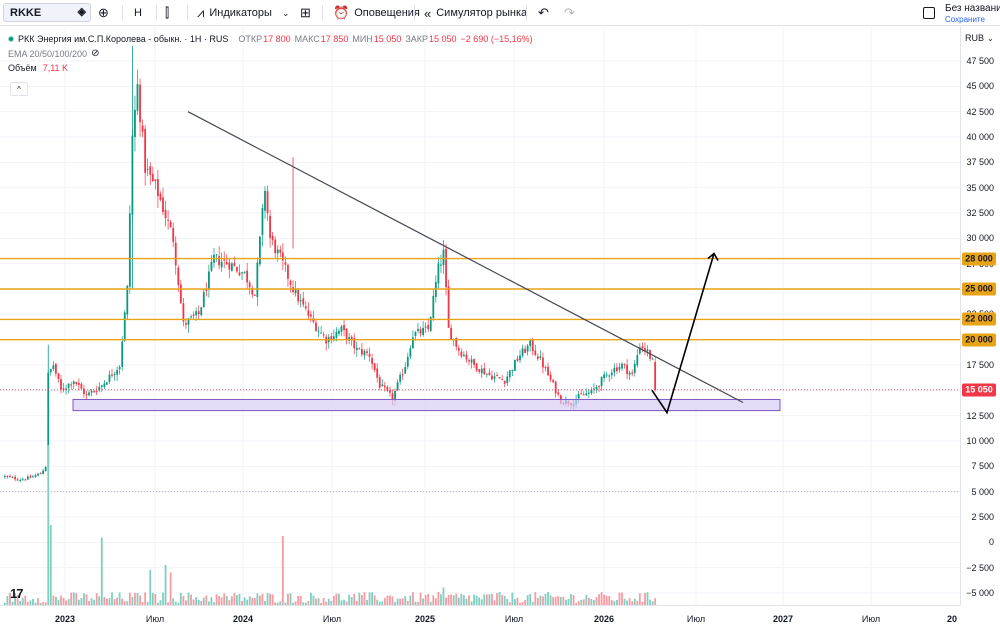 This screenshot has height=631, width=1000. Describe the element at coordinates (95, 53) in the screenshot. I see `eye-crossed-icon: ⊘` at that location.